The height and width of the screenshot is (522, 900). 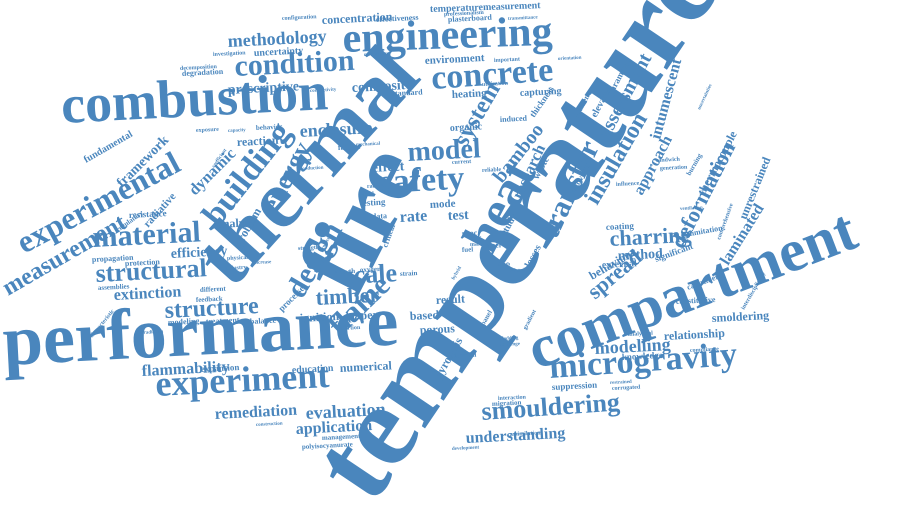 I want to click on word-exposure: exposure, so click(x=208, y=130).